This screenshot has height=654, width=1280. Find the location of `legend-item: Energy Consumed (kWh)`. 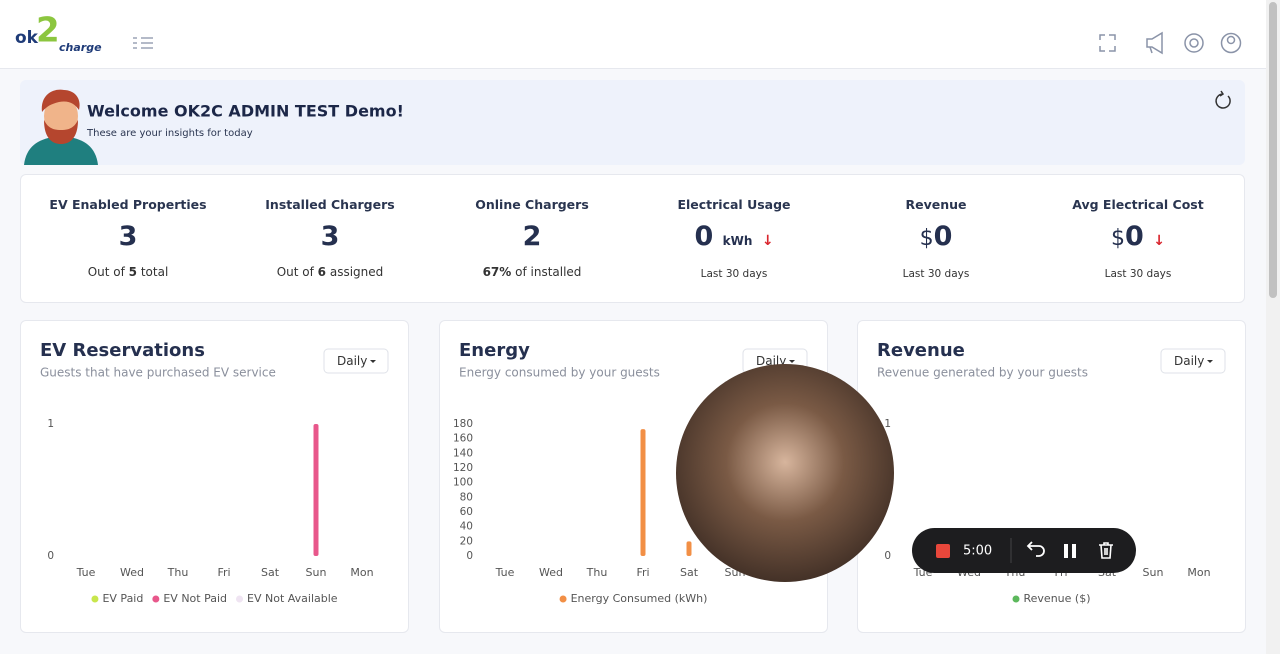

legend-item: Energy Consumed (kWh) is located at coordinates (633, 598).